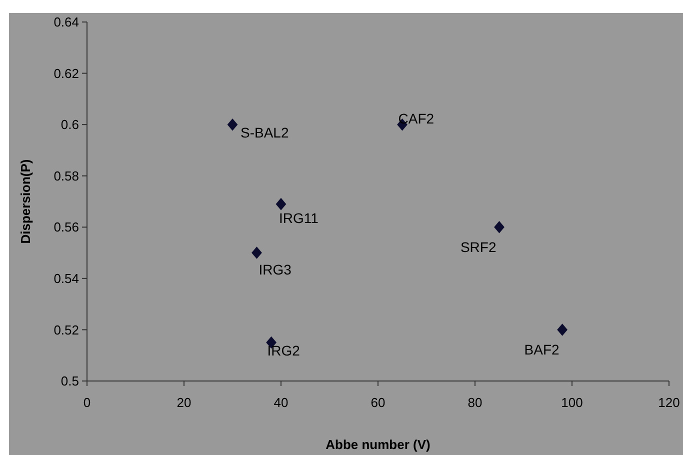 This screenshot has width=683, height=455. I want to click on x-tick-label: 40, so click(281, 402).